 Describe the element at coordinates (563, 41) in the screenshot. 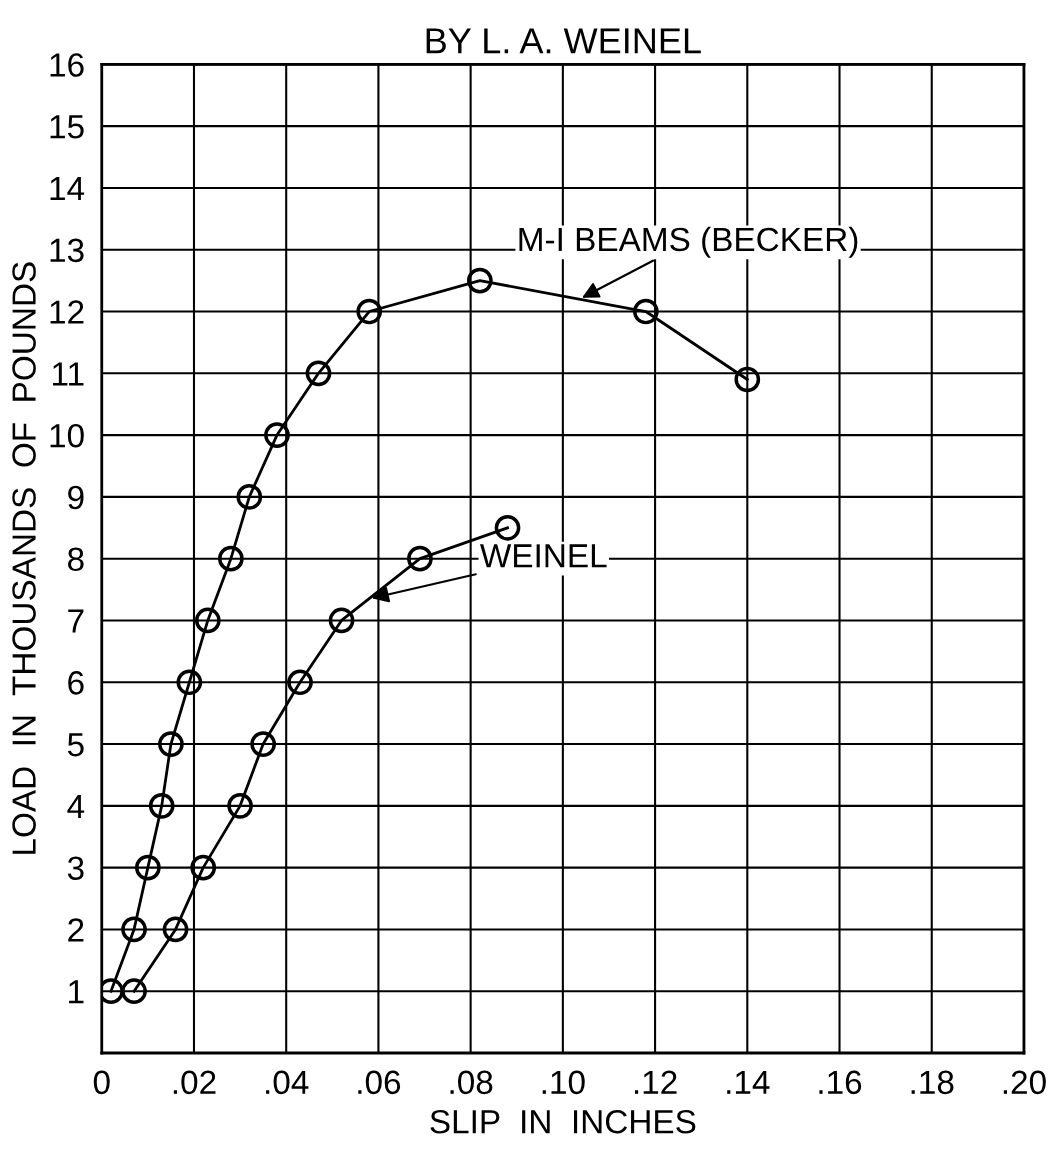

I see `chart-title: BY L. A. WEINEL` at that location.